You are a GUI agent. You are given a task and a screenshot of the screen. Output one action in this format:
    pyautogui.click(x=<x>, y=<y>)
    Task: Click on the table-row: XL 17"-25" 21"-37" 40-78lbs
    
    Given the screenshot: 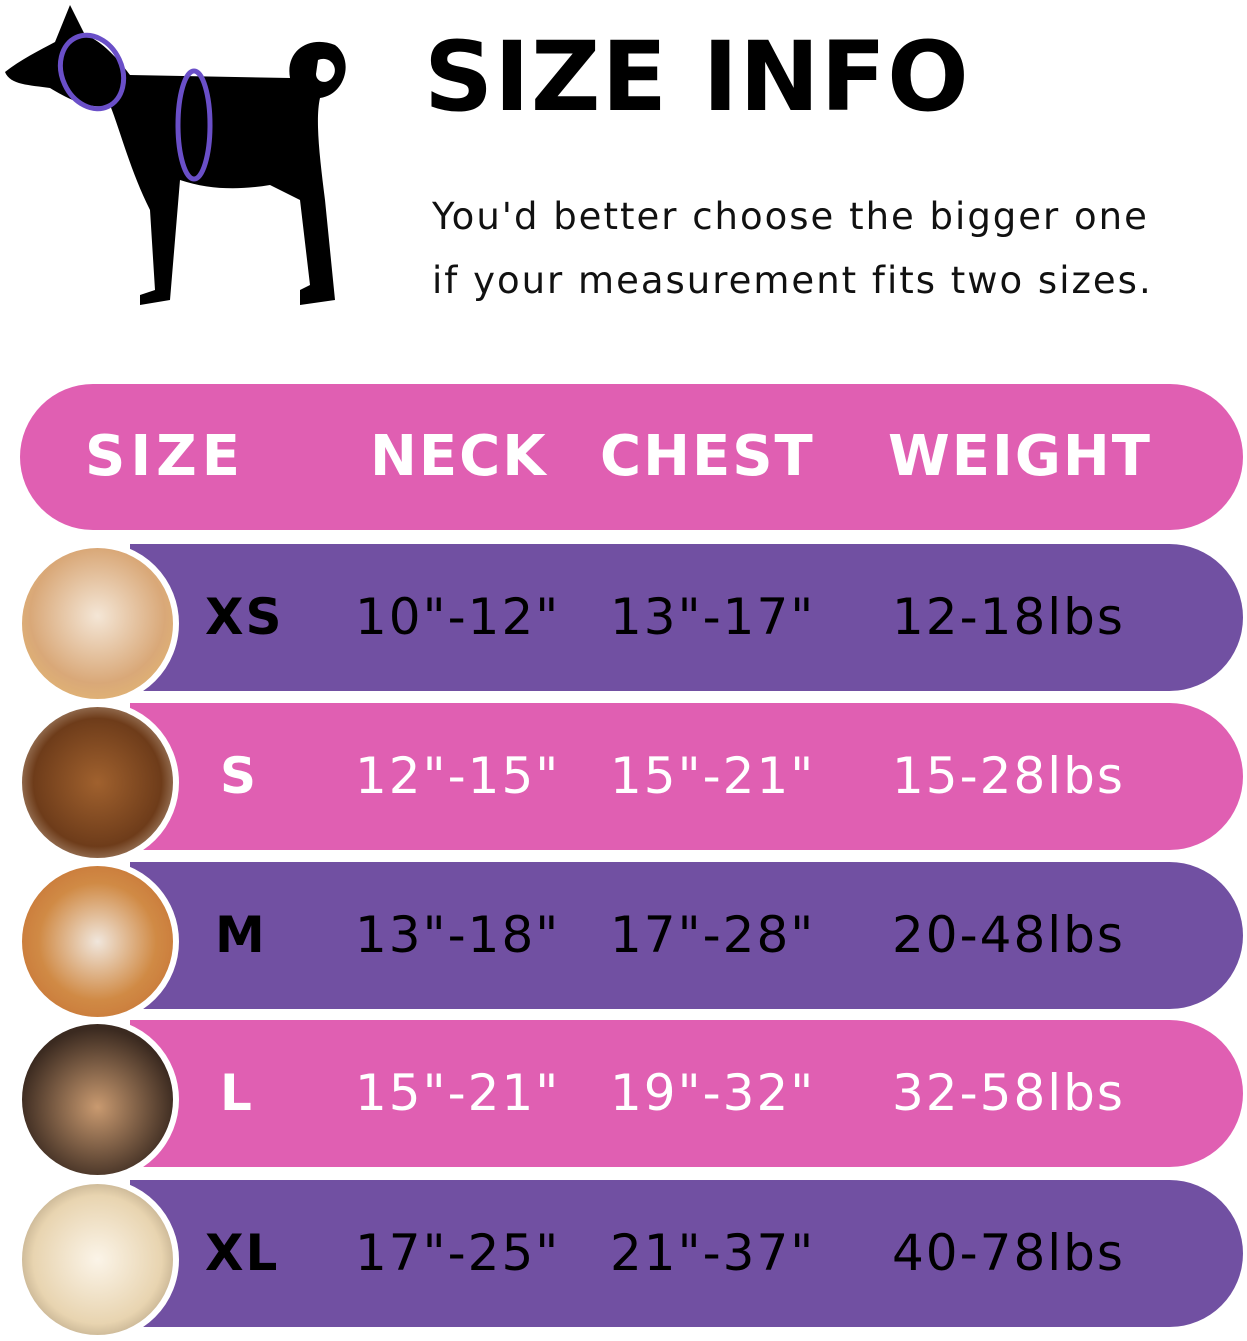 What is the action you would take?
    pyautogui.click(x=629, y=1259)
    